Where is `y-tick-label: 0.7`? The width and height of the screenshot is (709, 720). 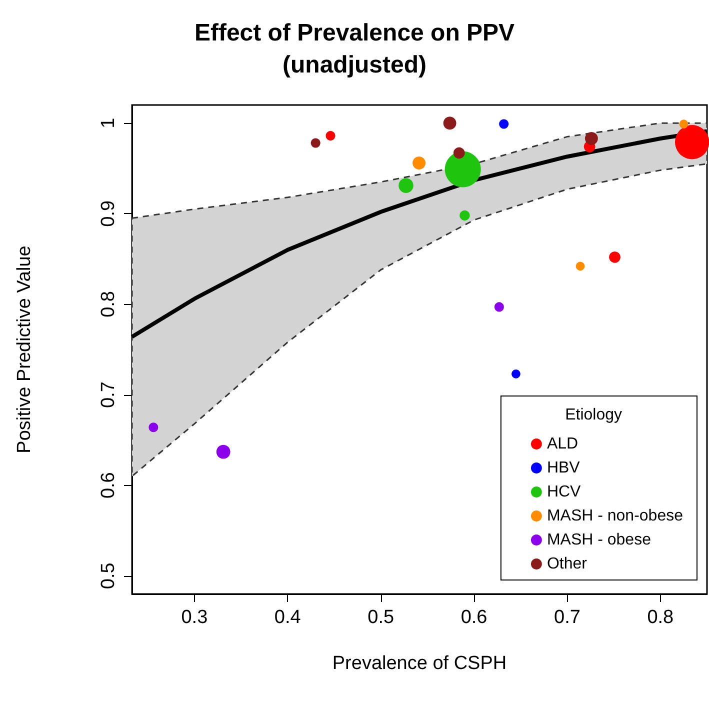
y-tick-label: 0.7 is located at coordinates (108, 395).